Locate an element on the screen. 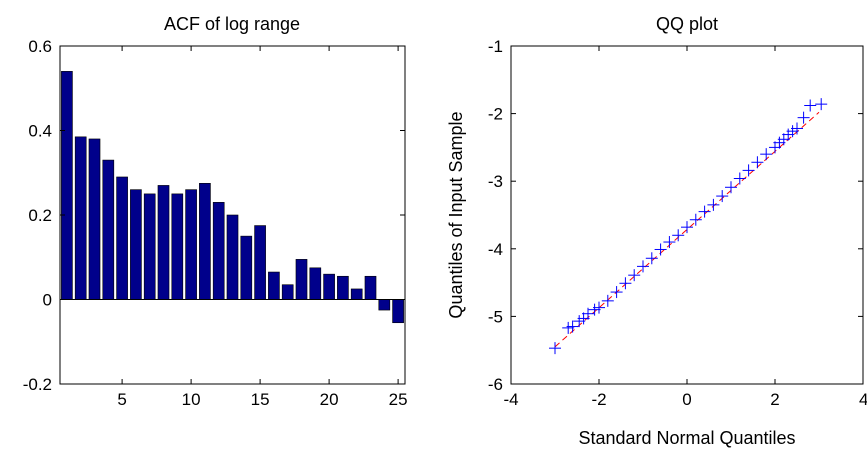 This screenshot has width=867, height=453. qq-x-axis-label: Standard Normal Quantiles is located at coordinates (686, 438).